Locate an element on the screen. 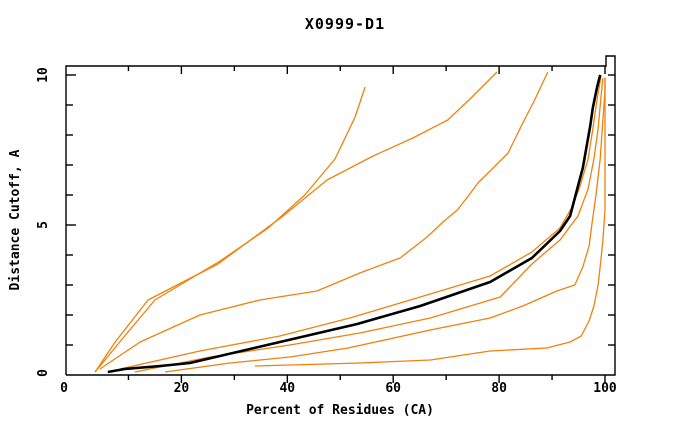 The image size is (680, 440). x-tick-labels: 0 20 40 60 80 100 is located at coordinates (338, 388).